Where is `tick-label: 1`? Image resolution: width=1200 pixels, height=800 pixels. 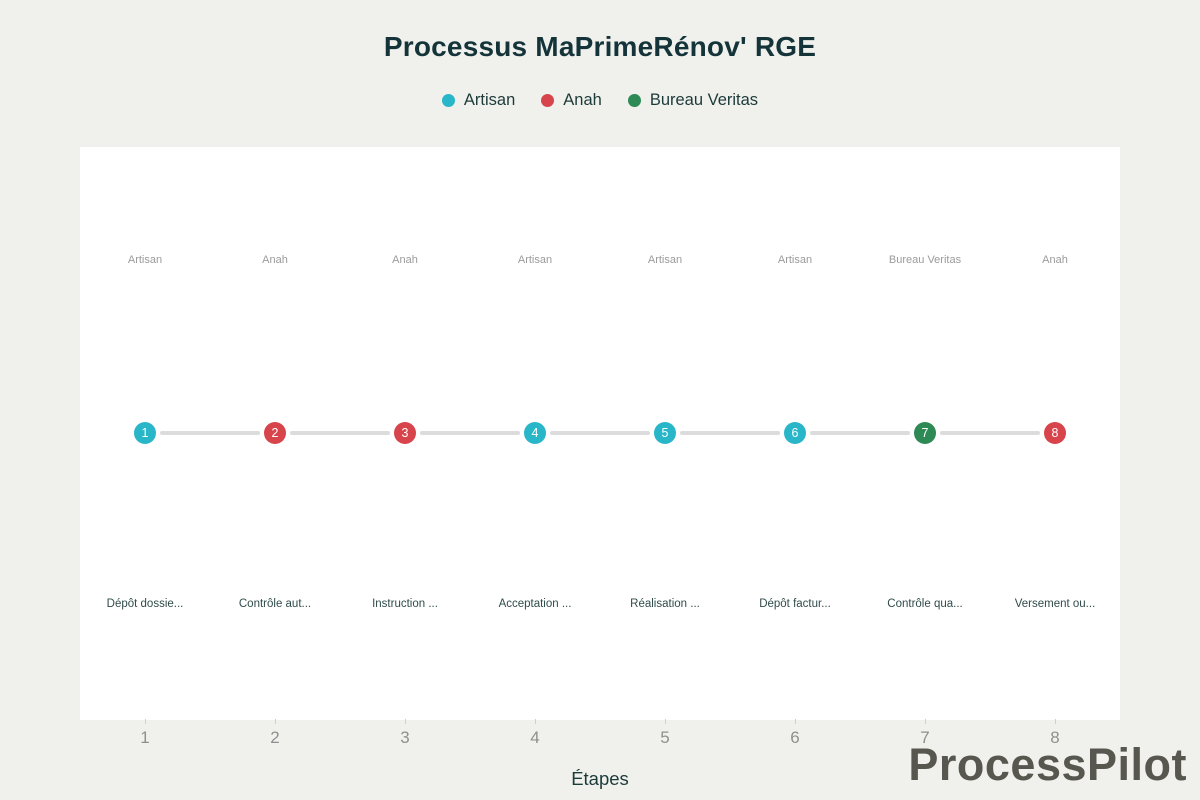 tick-label: 1 is located at coordinates (145, 737).